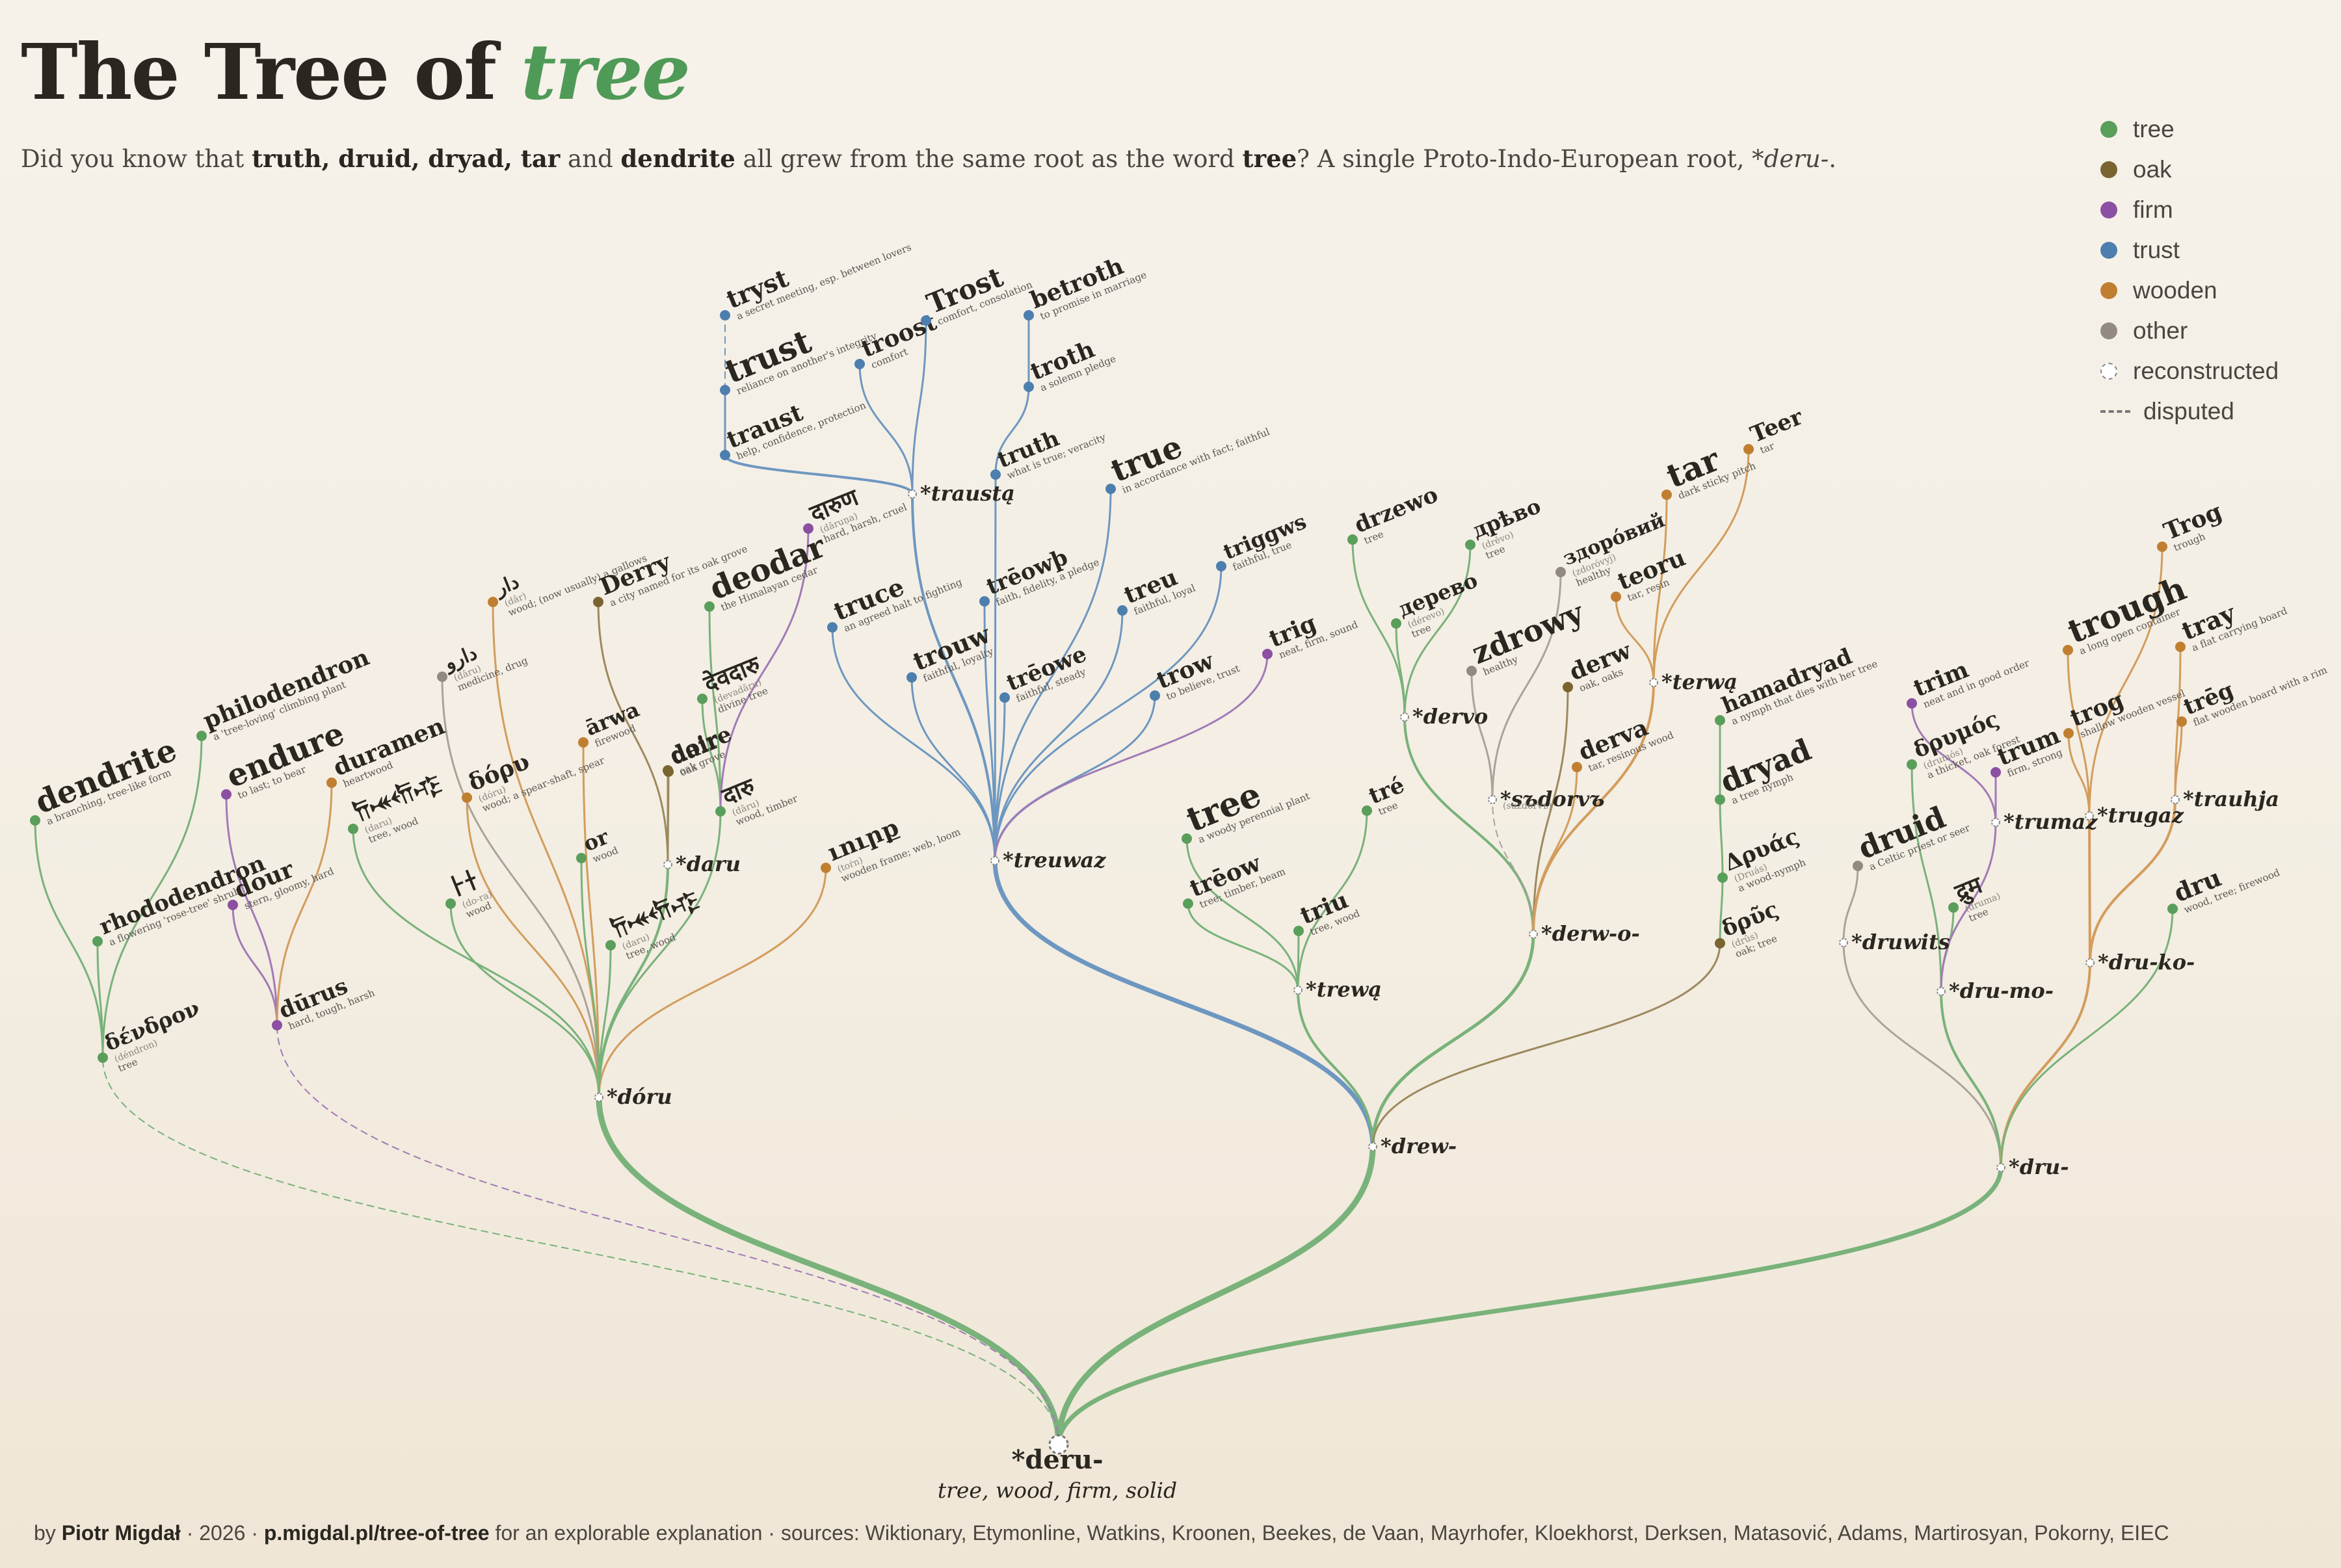 The image size is (2341, 1568). I want to click on word-node: *druwits, so click(1894, 942).